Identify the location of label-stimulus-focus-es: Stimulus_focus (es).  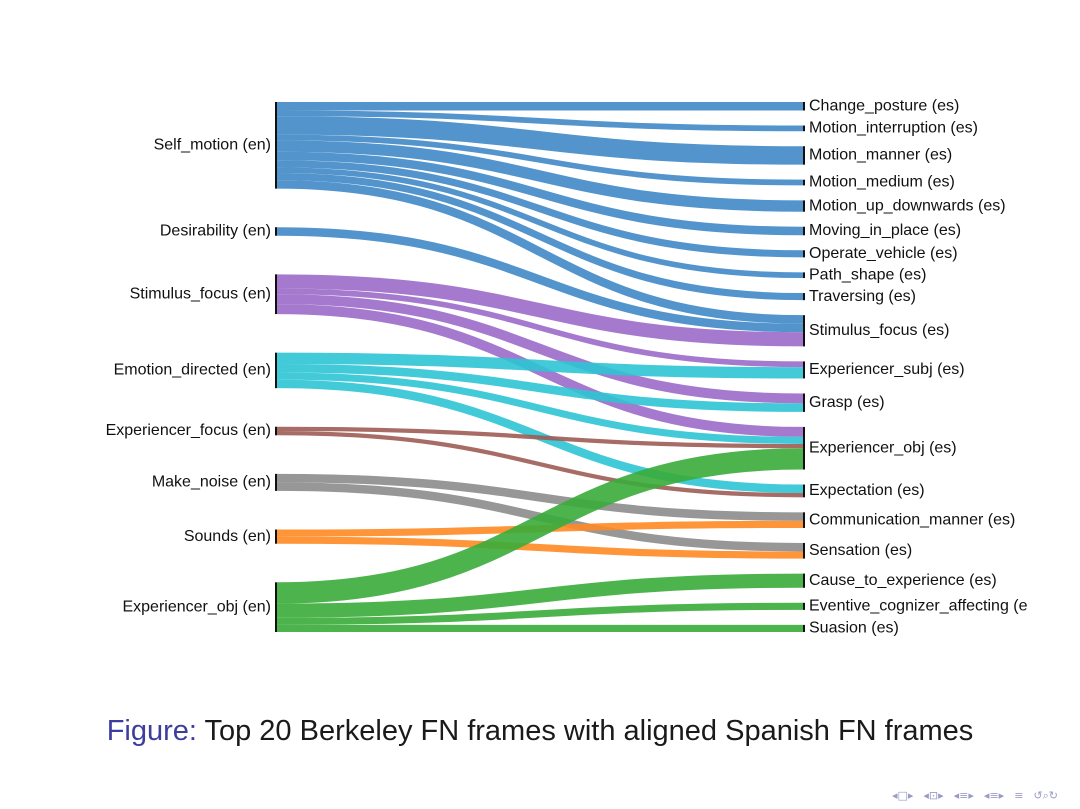
(879, 330).